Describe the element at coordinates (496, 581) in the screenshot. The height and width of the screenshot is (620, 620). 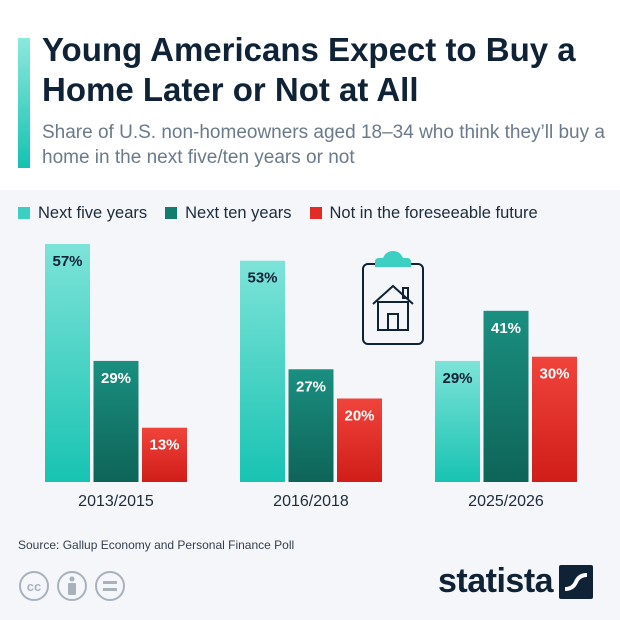
I see `logo-text: statista` at that location.